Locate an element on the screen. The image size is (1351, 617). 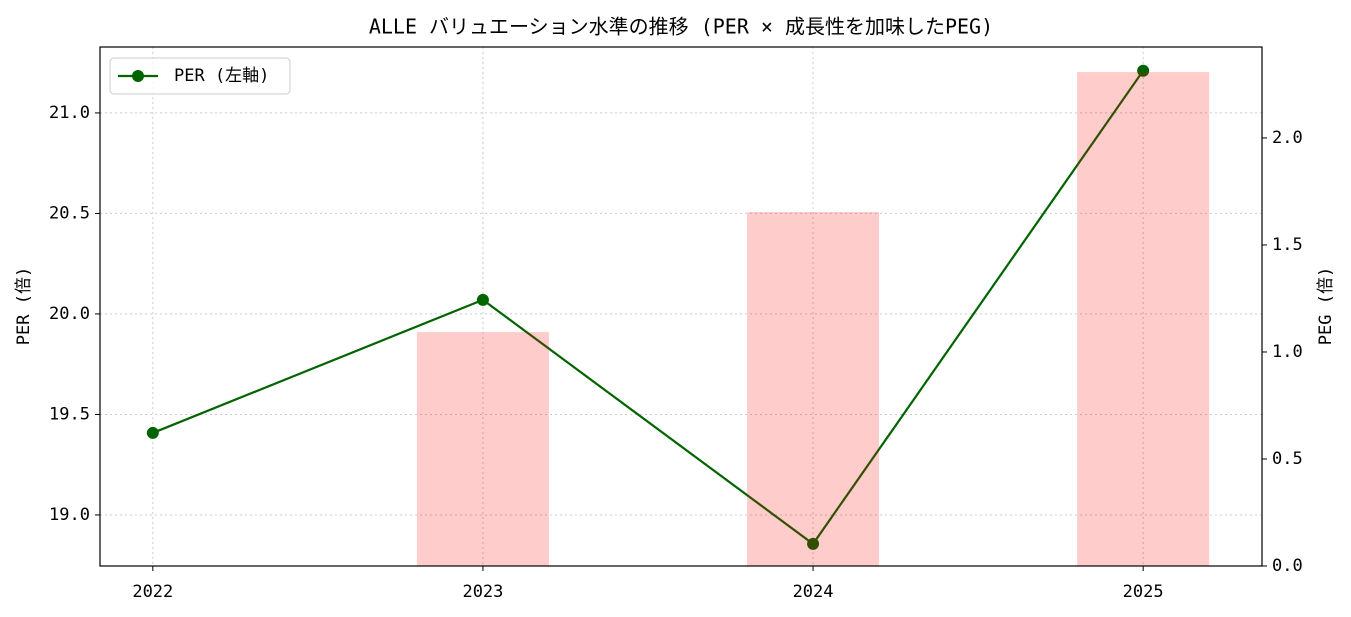
y-tick-label: 21.0 is located at coordinates (69, 113).